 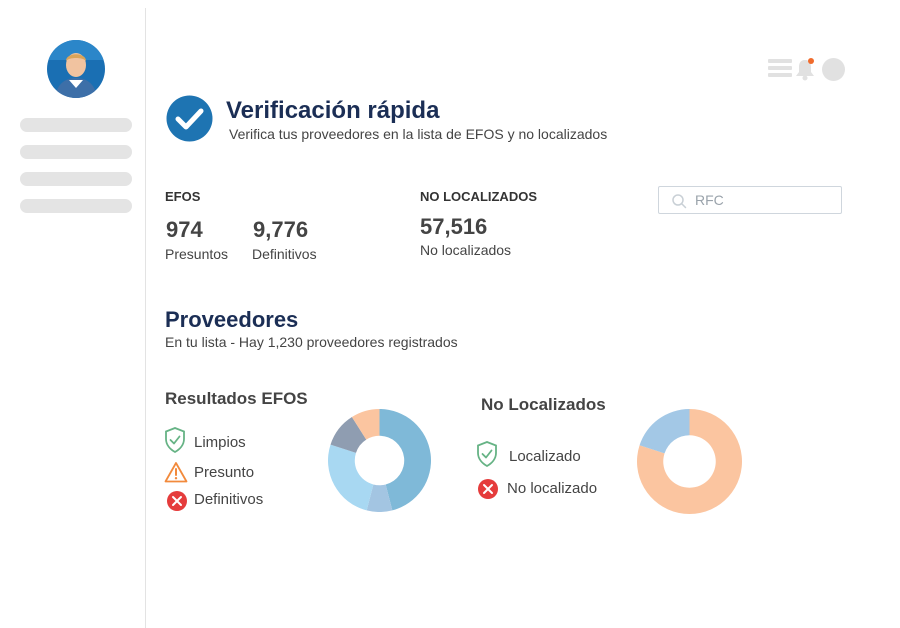 I want to click on legend-localizado: Localizado, so click(x=545, y=456).